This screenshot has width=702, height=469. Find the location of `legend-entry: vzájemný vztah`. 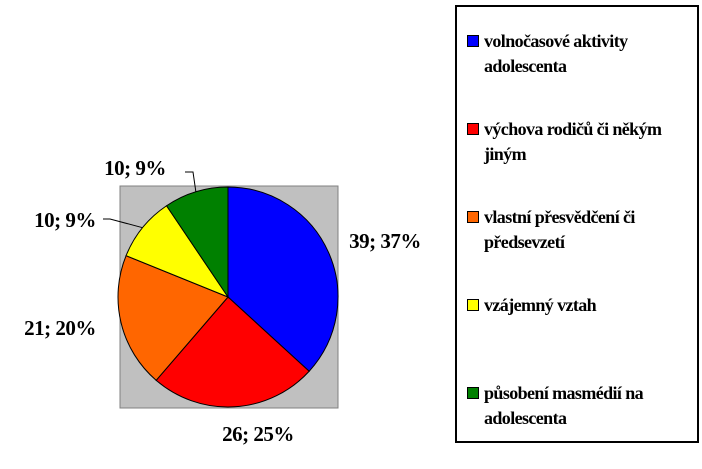

legend-entry: vzájemný vztah is located at coordinates (580, 337).